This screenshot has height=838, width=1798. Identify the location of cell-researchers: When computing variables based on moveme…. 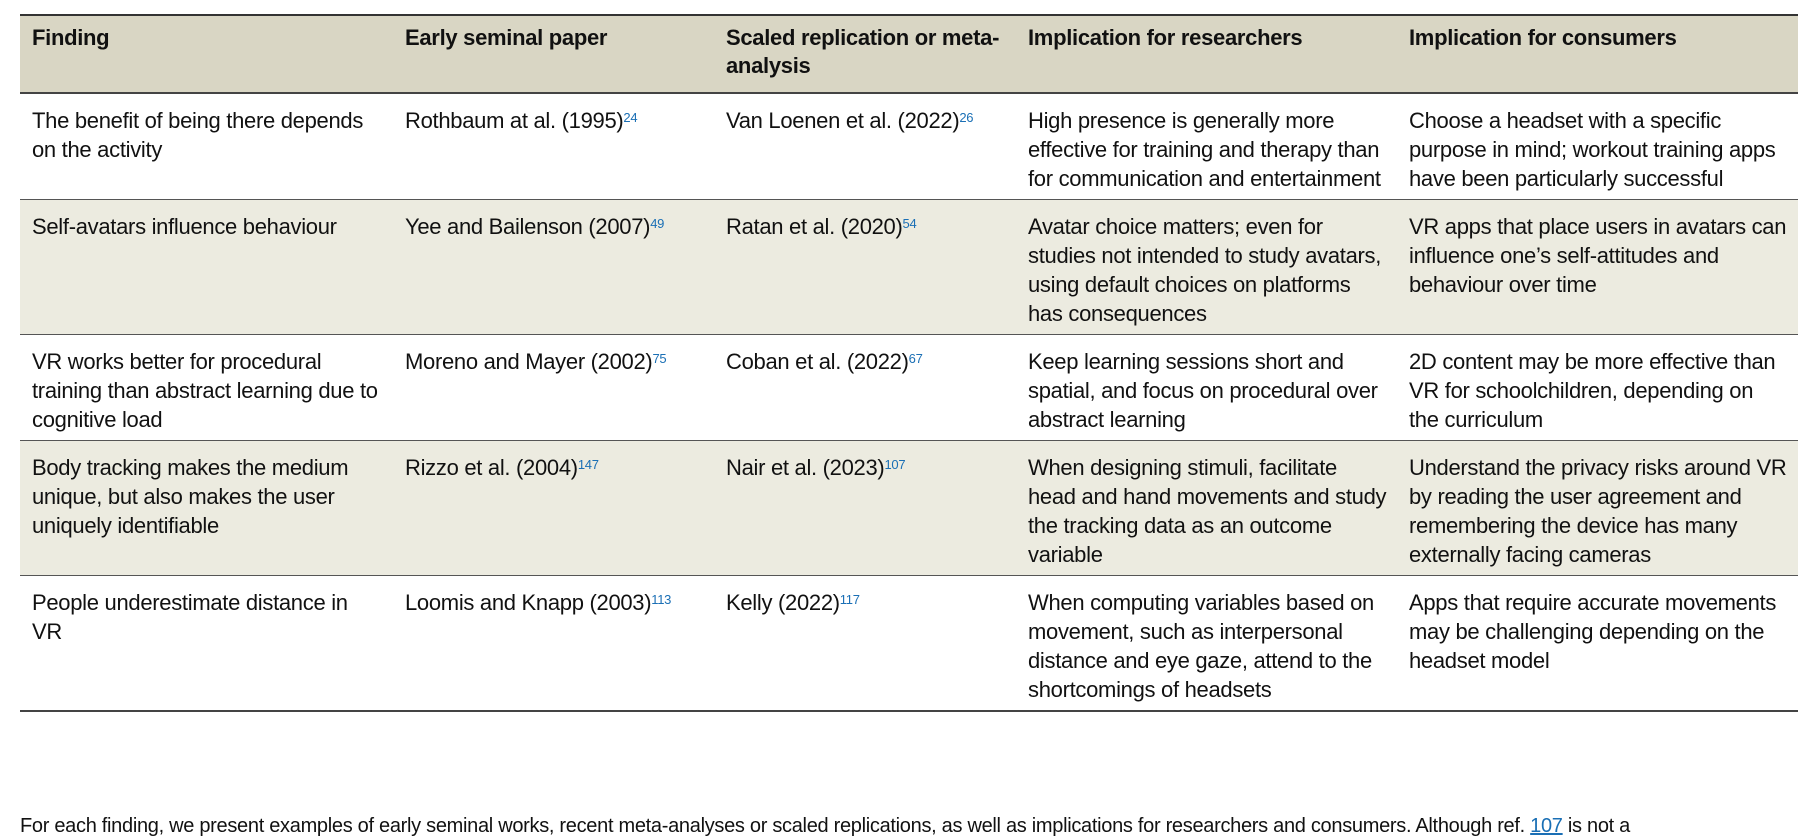
(1201, 646).